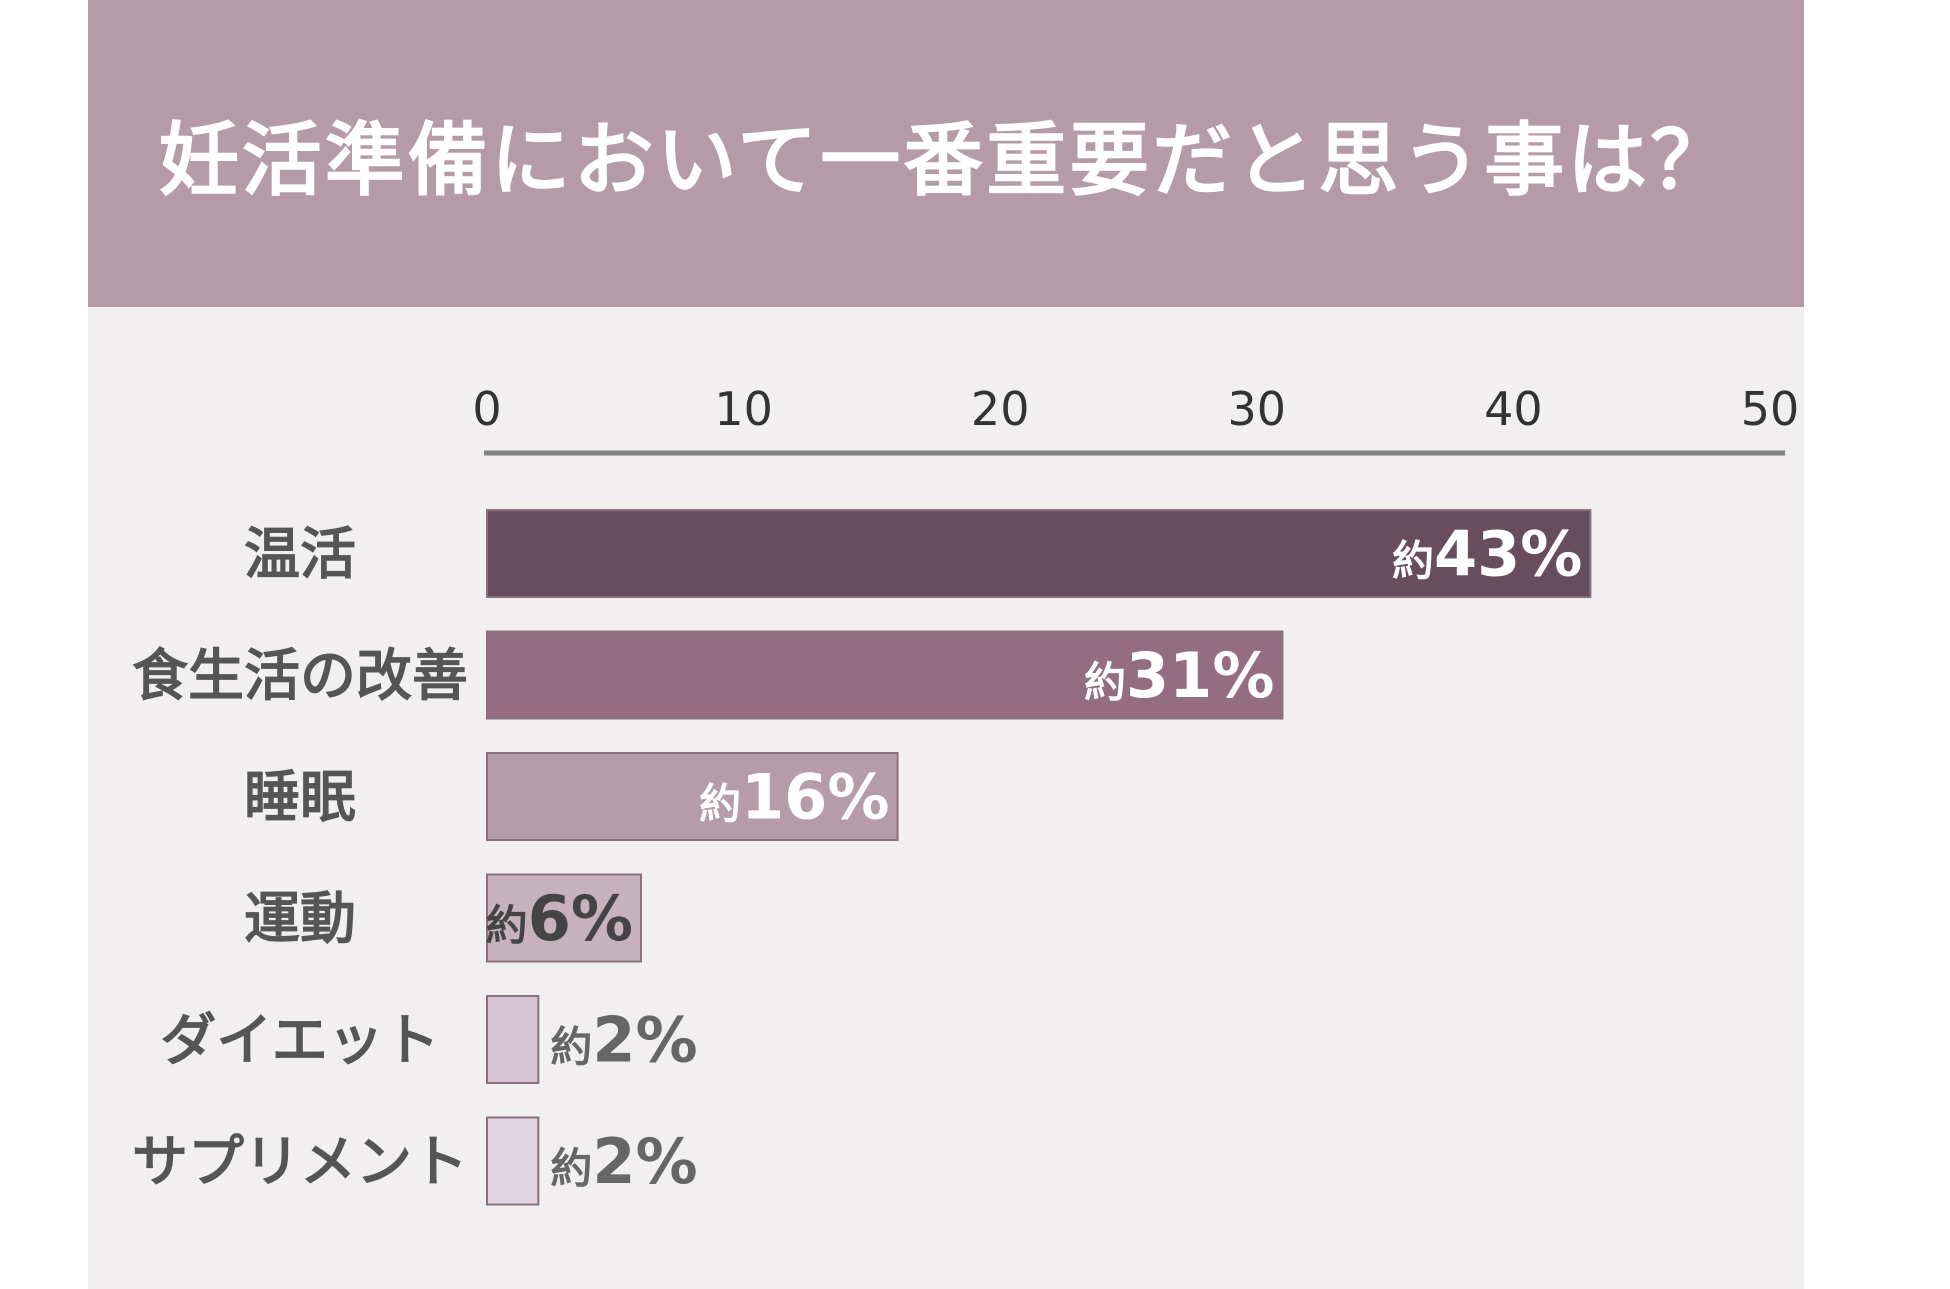 This screenshot has width=1950, height=1289. I want to click on x-tick-label: 30, so click(1257, 409).